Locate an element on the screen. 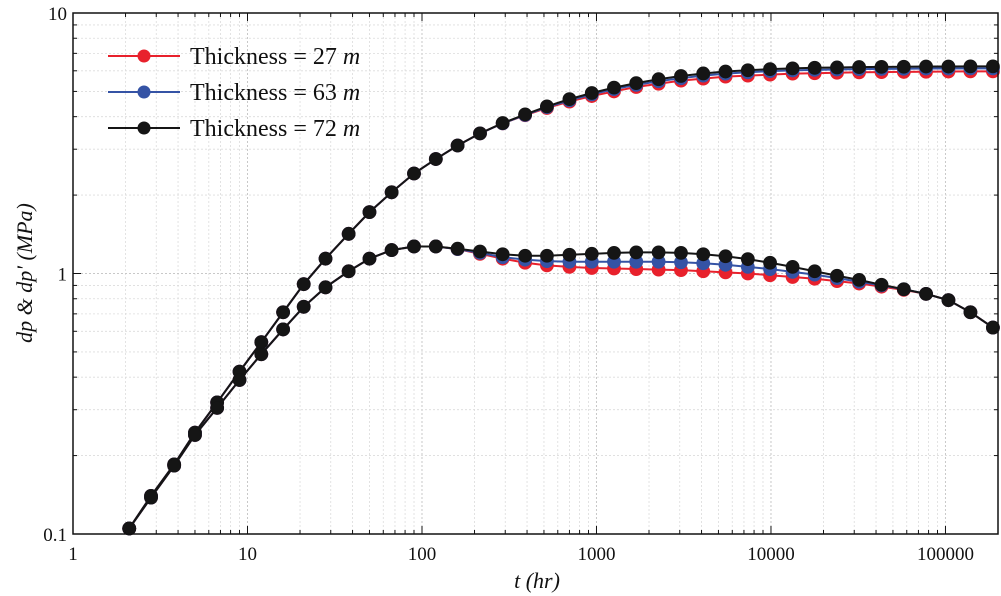  legend-swatch-marker-63m is located at coordinates (144, 92).